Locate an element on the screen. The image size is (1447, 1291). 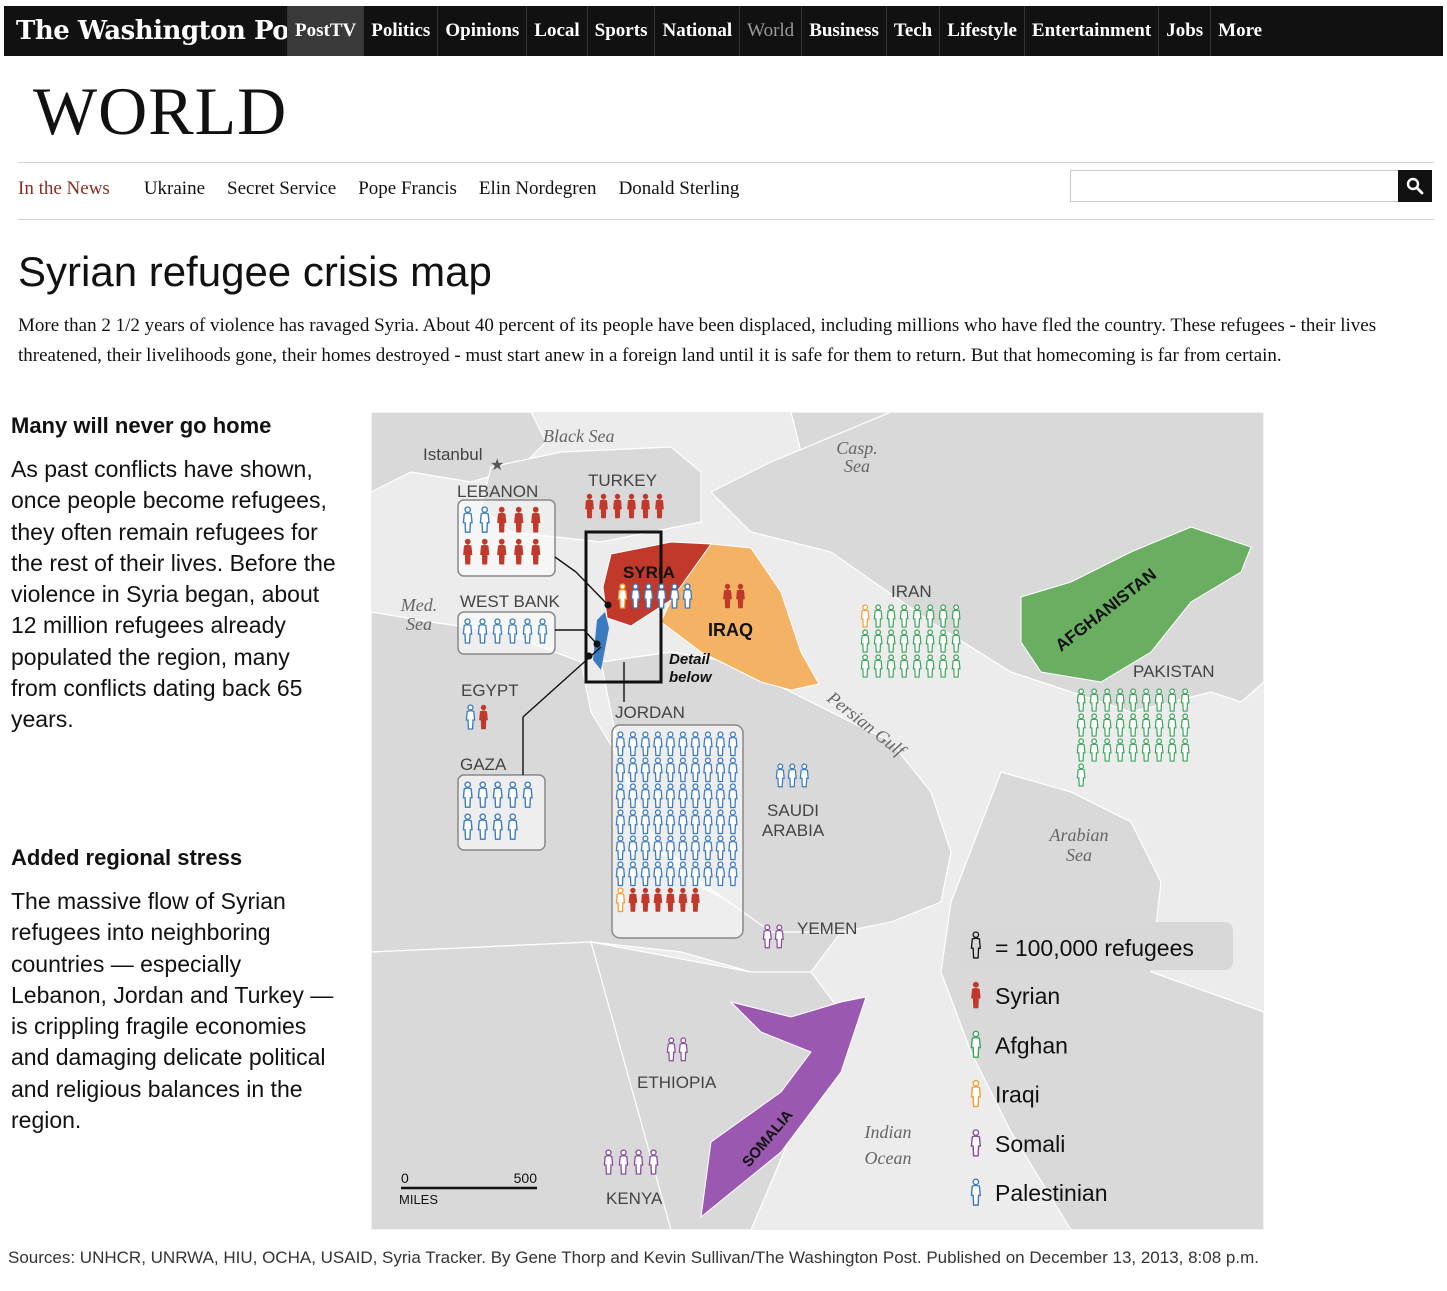
news-topic-pope-francis: Pope Francis is located at coordinates (407, 188).